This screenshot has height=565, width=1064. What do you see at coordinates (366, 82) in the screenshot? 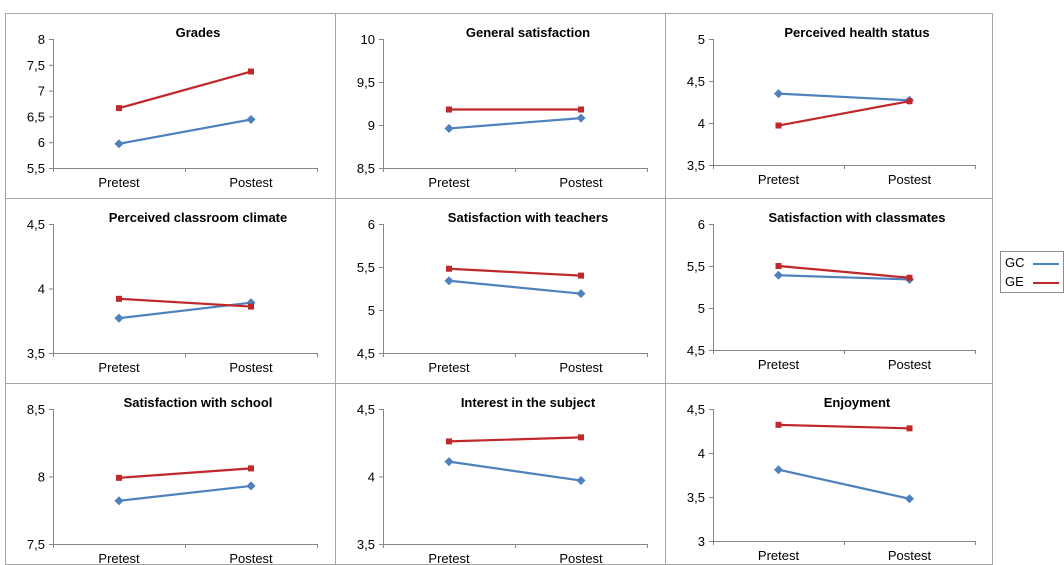
I see `y-tick-label: 9,5` at bounding box center [366, 82].